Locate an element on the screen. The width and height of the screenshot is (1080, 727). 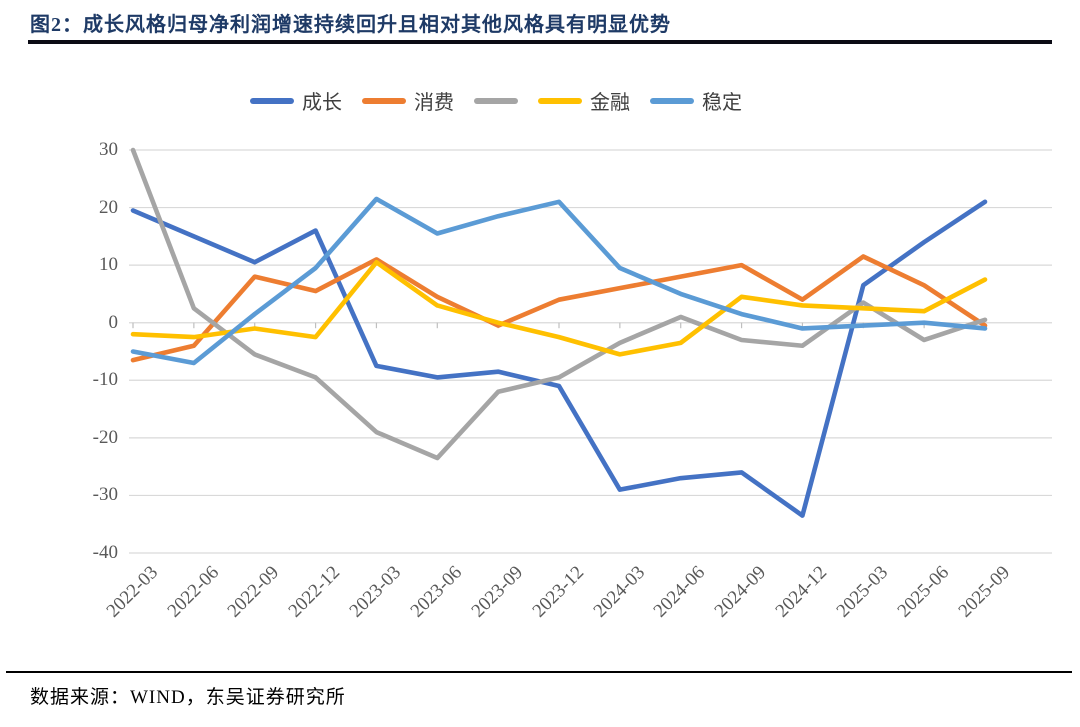
chart-legend: 成长 消费 金融 稳定 is located at coordinates (496, 100).